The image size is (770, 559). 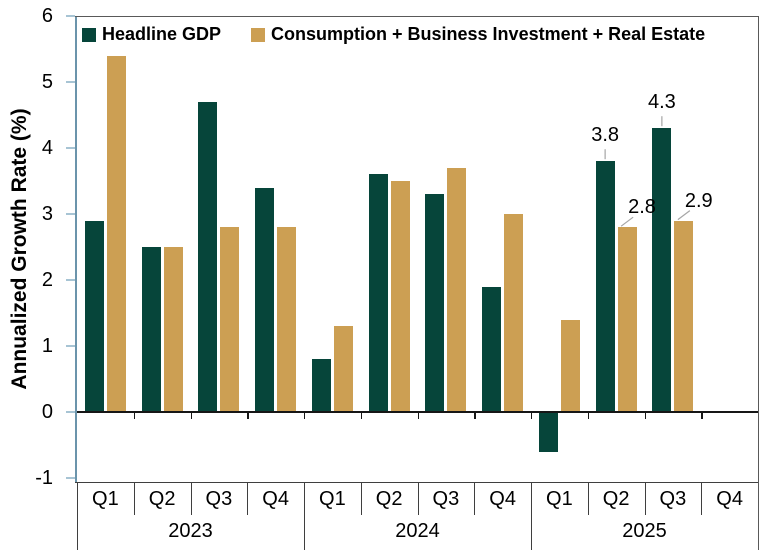 What do you see at coordinates (116, 233) in the screenshot?
I see `bar-consumption-2023-q1` at bounding box center [116, 233].